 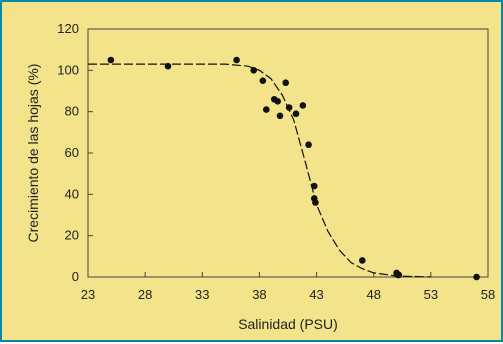 I want to click on x-tick-label: 48, so click(x=373, y=294).